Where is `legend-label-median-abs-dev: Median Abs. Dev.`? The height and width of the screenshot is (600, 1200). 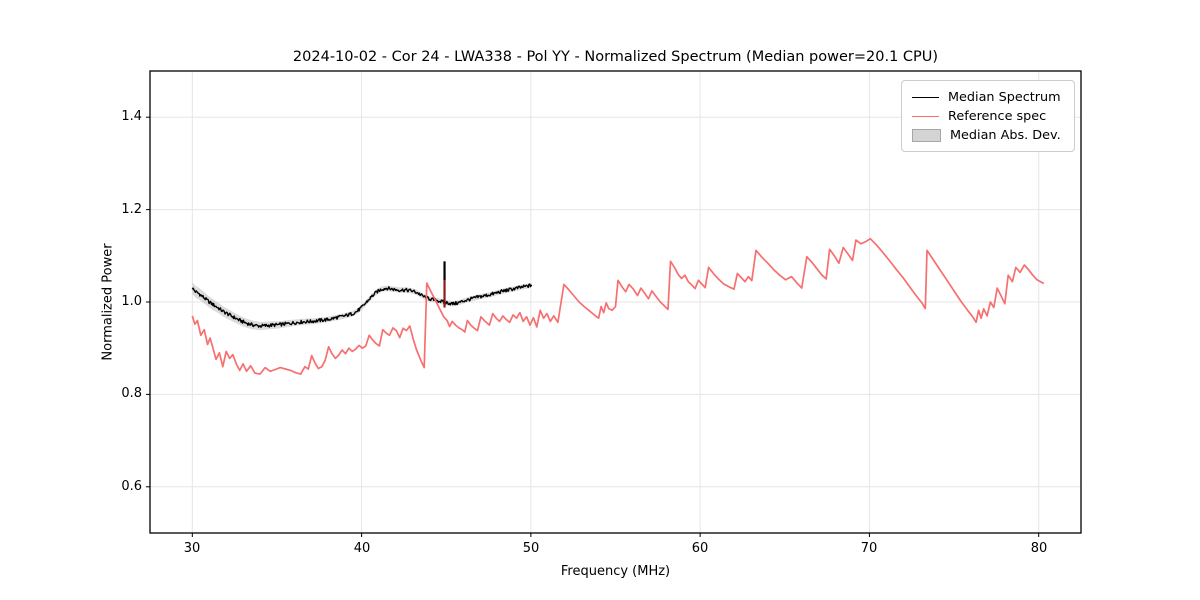 legend-label-median-abs-dev: Median Abs. Dev. is located at coordinates (1005, 135).